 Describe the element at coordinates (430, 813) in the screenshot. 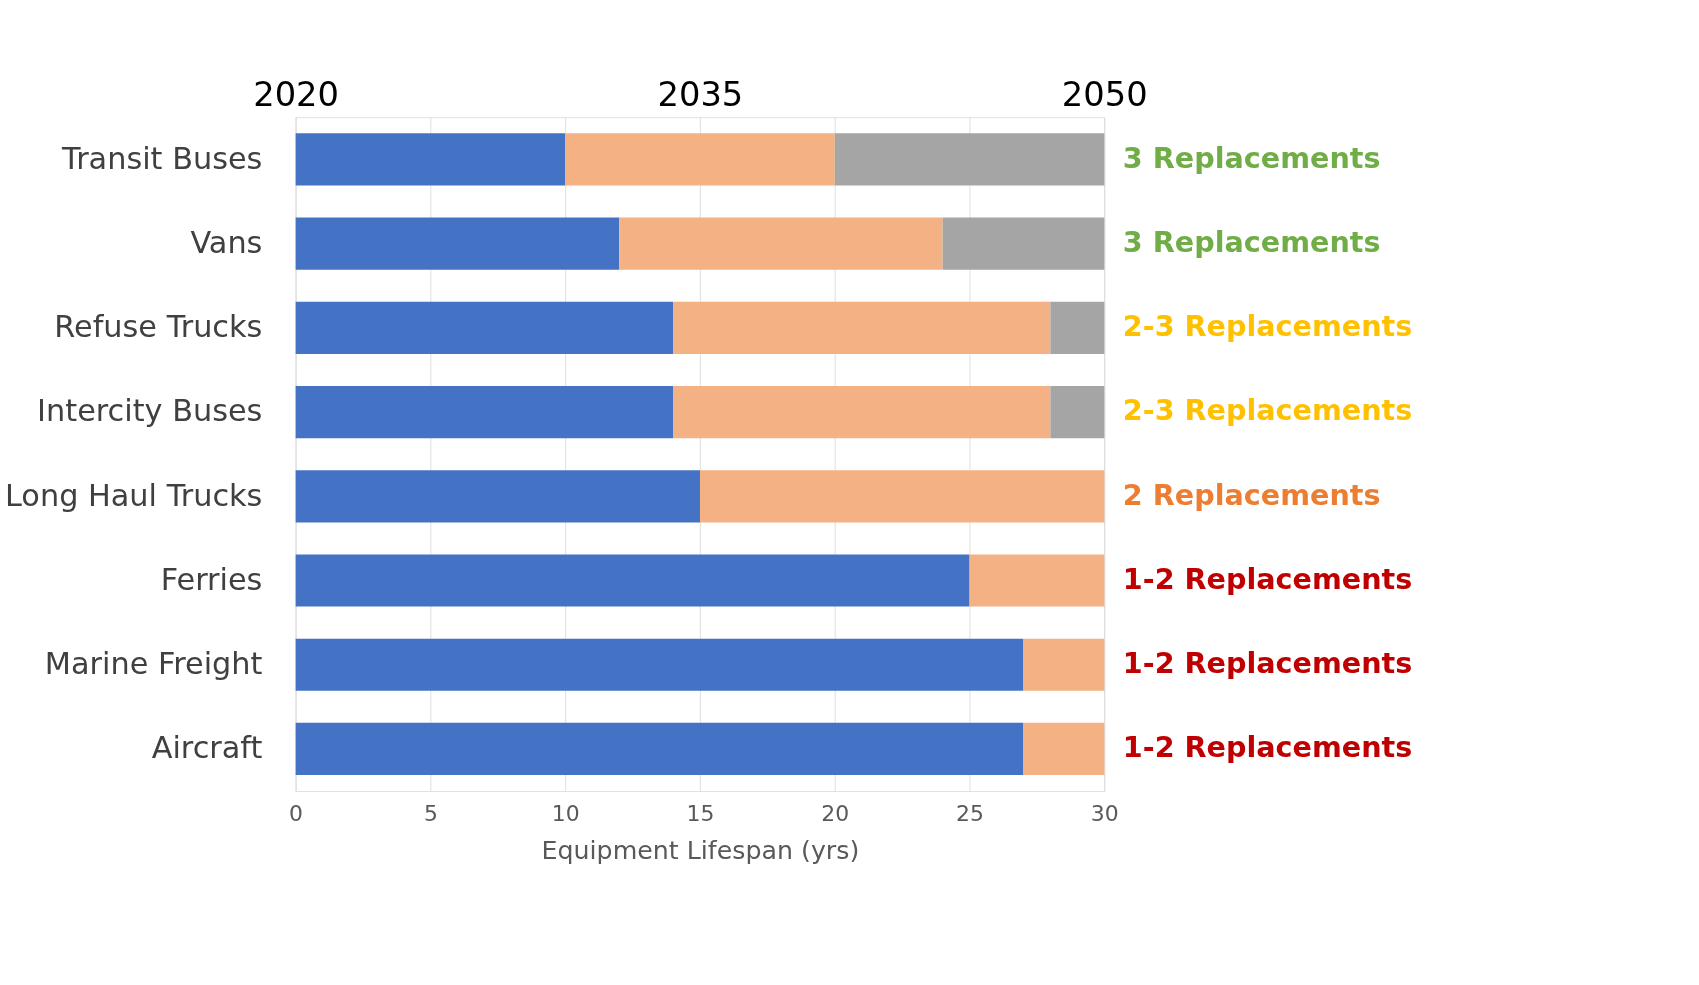

I see `x-tick-label: 5` at that location.